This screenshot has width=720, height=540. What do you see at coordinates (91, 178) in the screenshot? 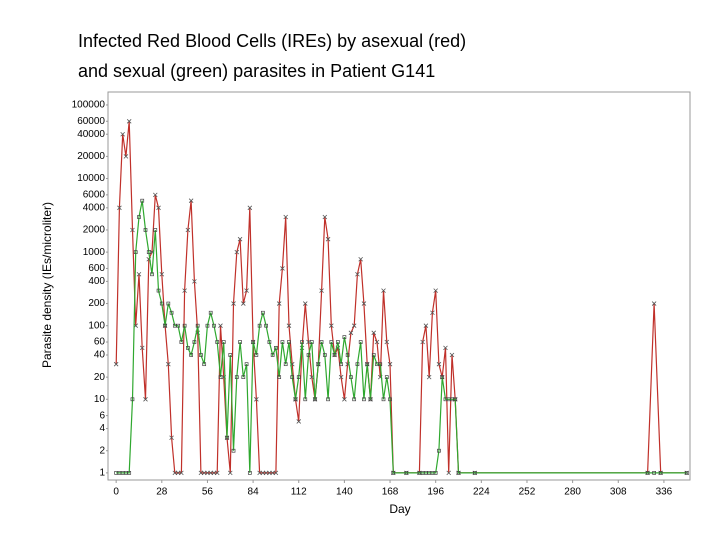
I see `y-tick-label: 10000` at bounding box center [91, 178].